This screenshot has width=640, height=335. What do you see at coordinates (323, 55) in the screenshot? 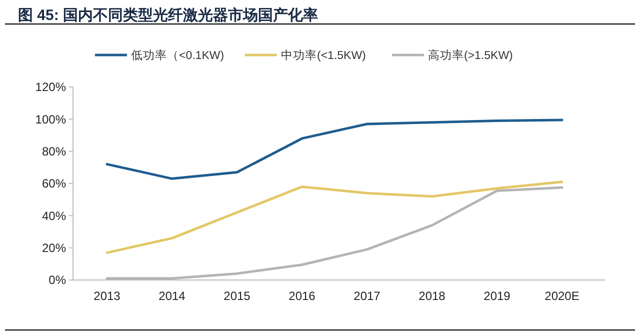
I see `legend-label: 中功率(<1.5KW)` at bounding box center [323, 55].